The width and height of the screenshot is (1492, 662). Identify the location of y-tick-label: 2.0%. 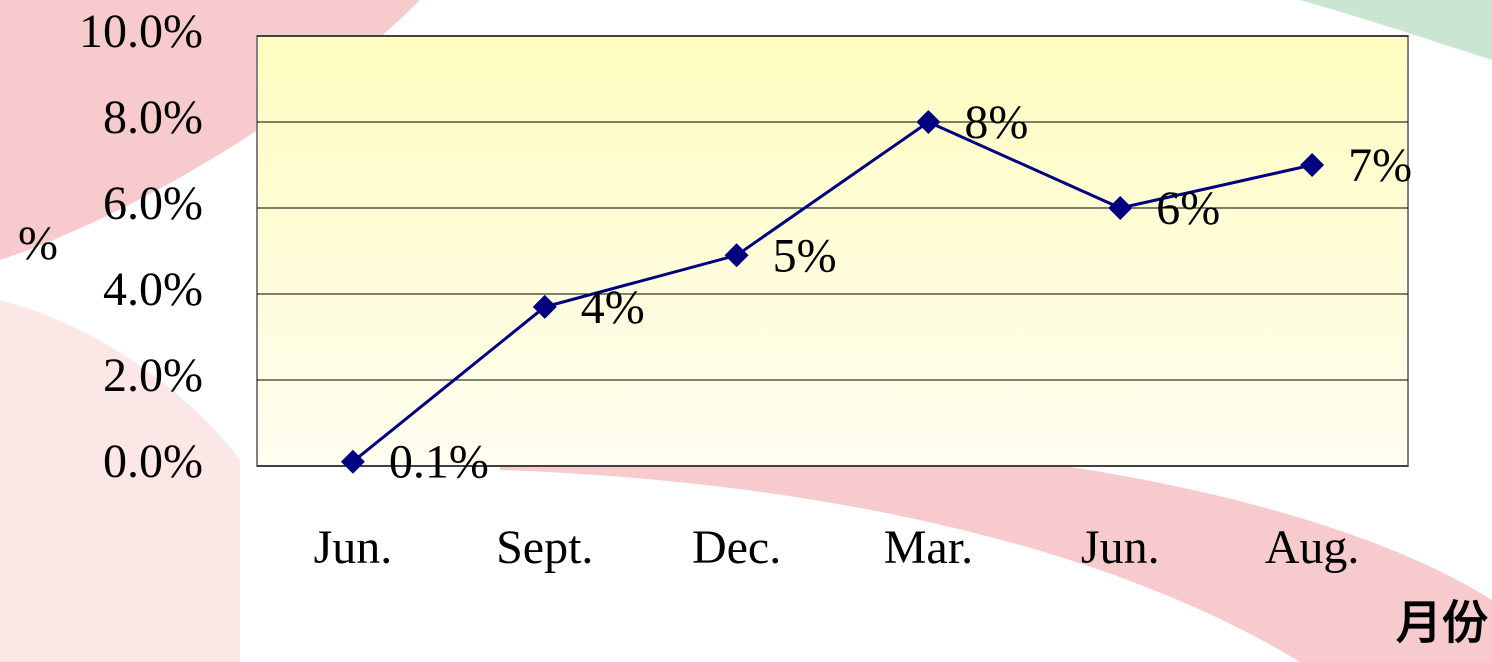
(153, 375).